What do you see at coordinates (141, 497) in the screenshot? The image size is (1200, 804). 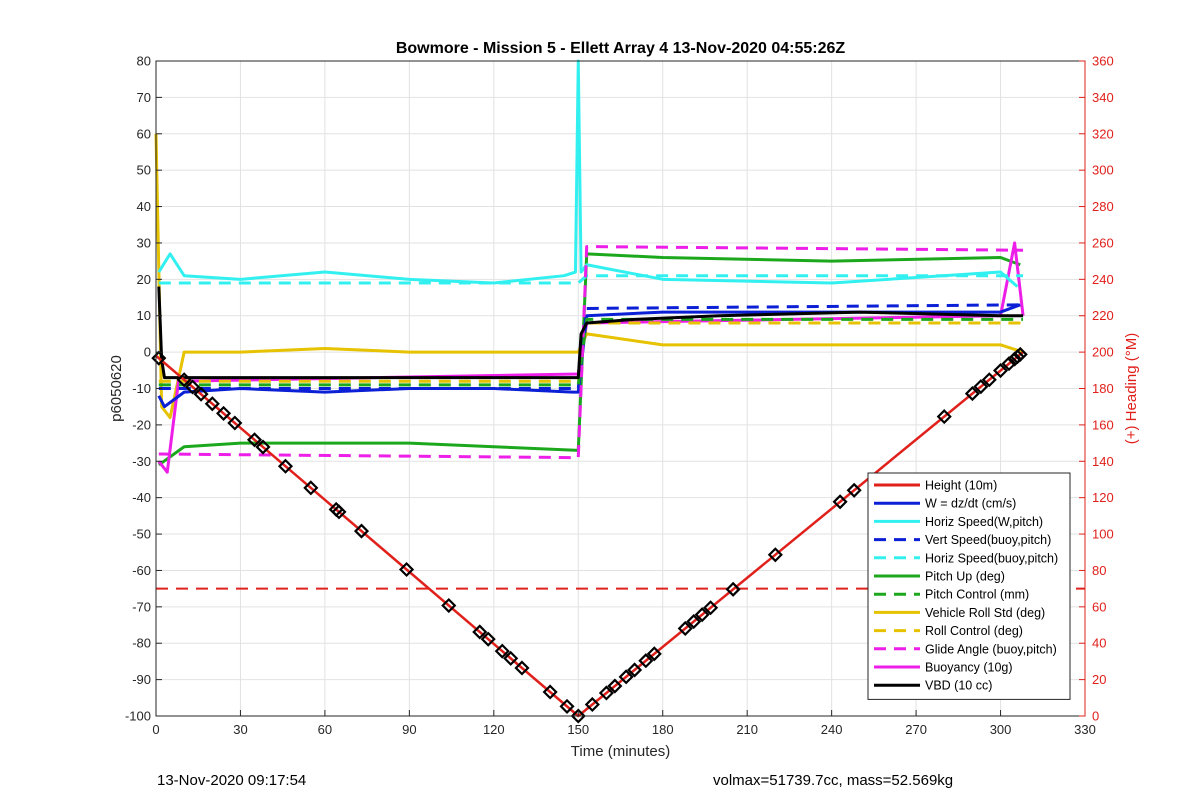 I see `y-left-tick-label: -40` at bounding box center [141, 497].